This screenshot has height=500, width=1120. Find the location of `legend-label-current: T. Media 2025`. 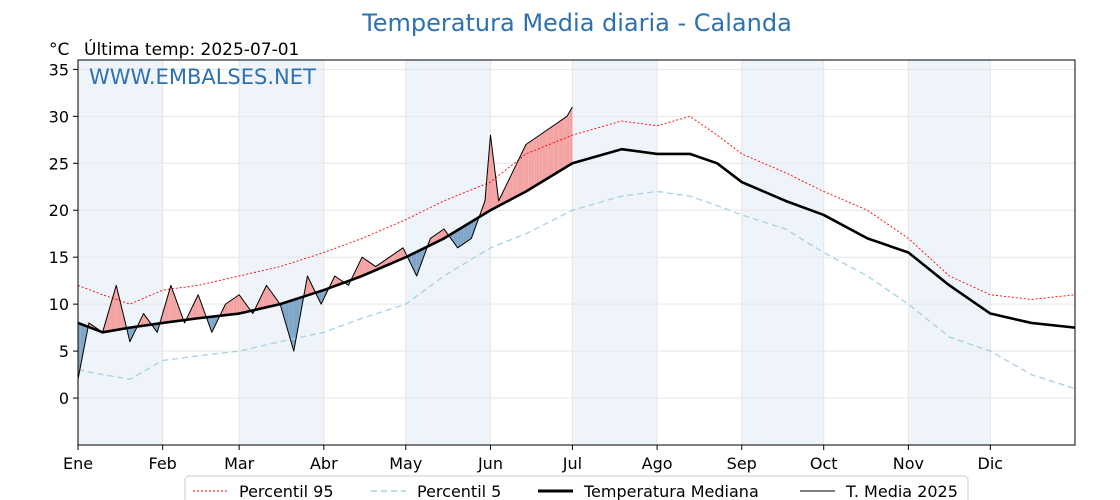

legend-label-current: T. Media 2025 is located at coordinates (901, 491).